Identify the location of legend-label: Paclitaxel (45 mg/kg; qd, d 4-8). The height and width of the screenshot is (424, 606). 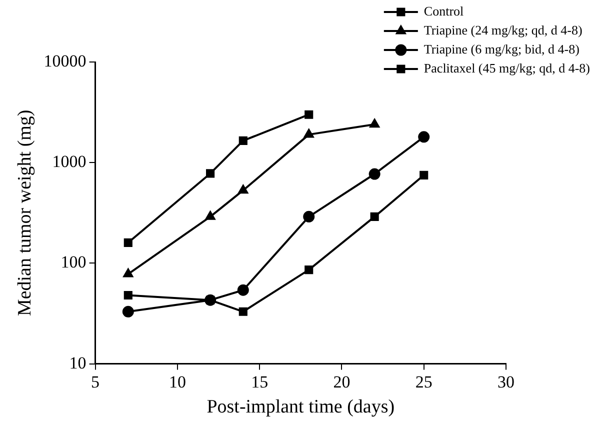
(507, 68).